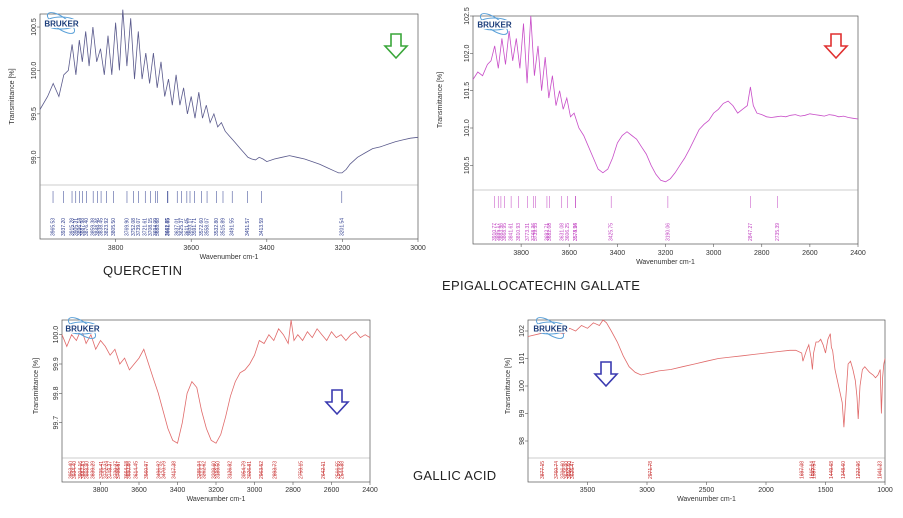 The width and height of the screenshot is (903, 518). I want to click on x-tick-label: 3000, so click(714, 253).